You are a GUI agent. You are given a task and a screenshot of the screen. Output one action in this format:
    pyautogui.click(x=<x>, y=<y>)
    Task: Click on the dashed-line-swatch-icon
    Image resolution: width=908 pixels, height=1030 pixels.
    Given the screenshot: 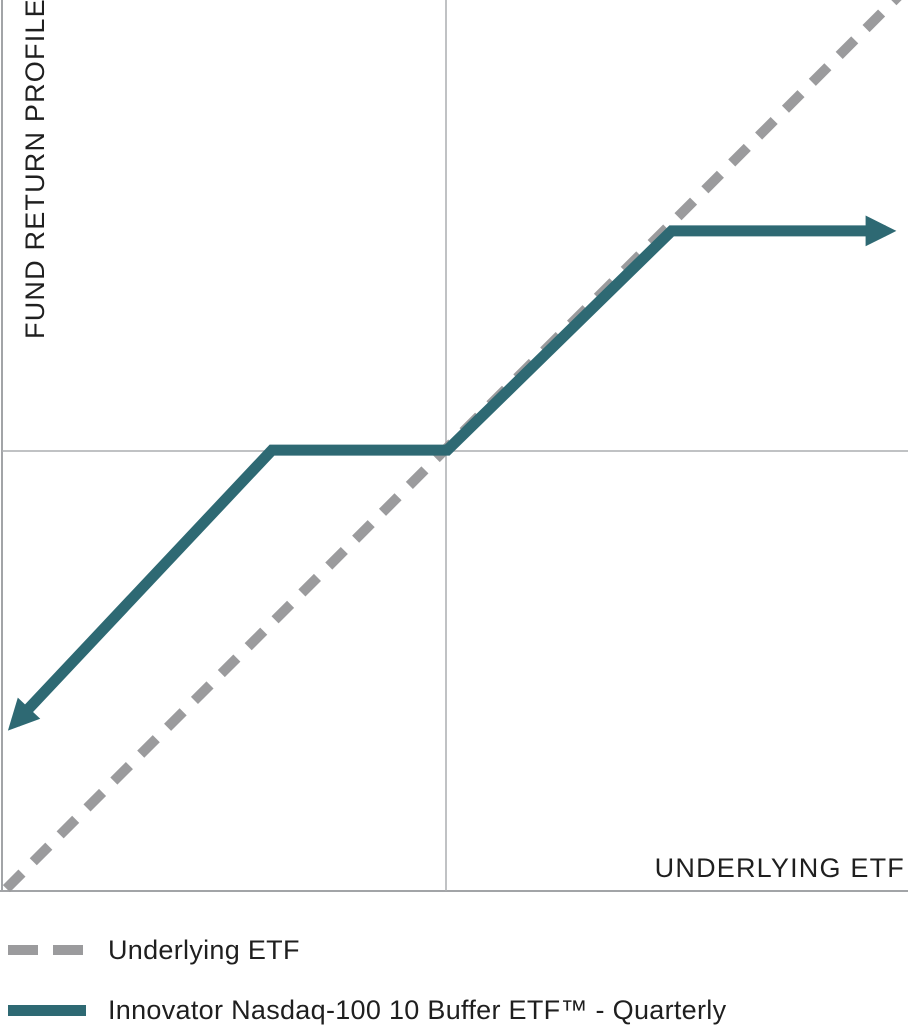 What is the action you would take?
    pyautogui.click(x=47, y=950)
    